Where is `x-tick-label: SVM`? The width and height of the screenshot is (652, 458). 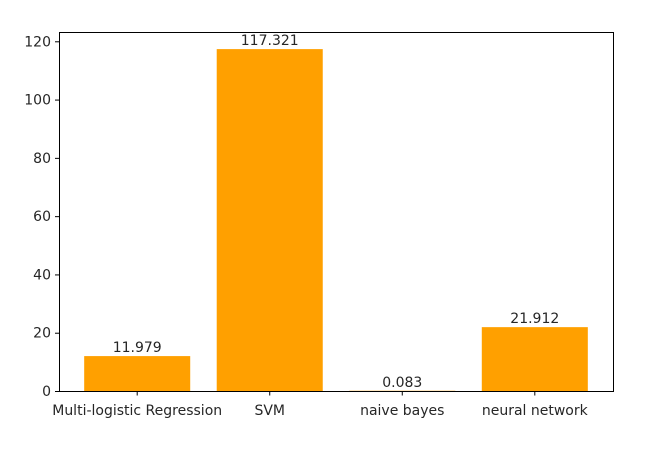
x-tick-label: SVM is located at coordinates (269, 411).